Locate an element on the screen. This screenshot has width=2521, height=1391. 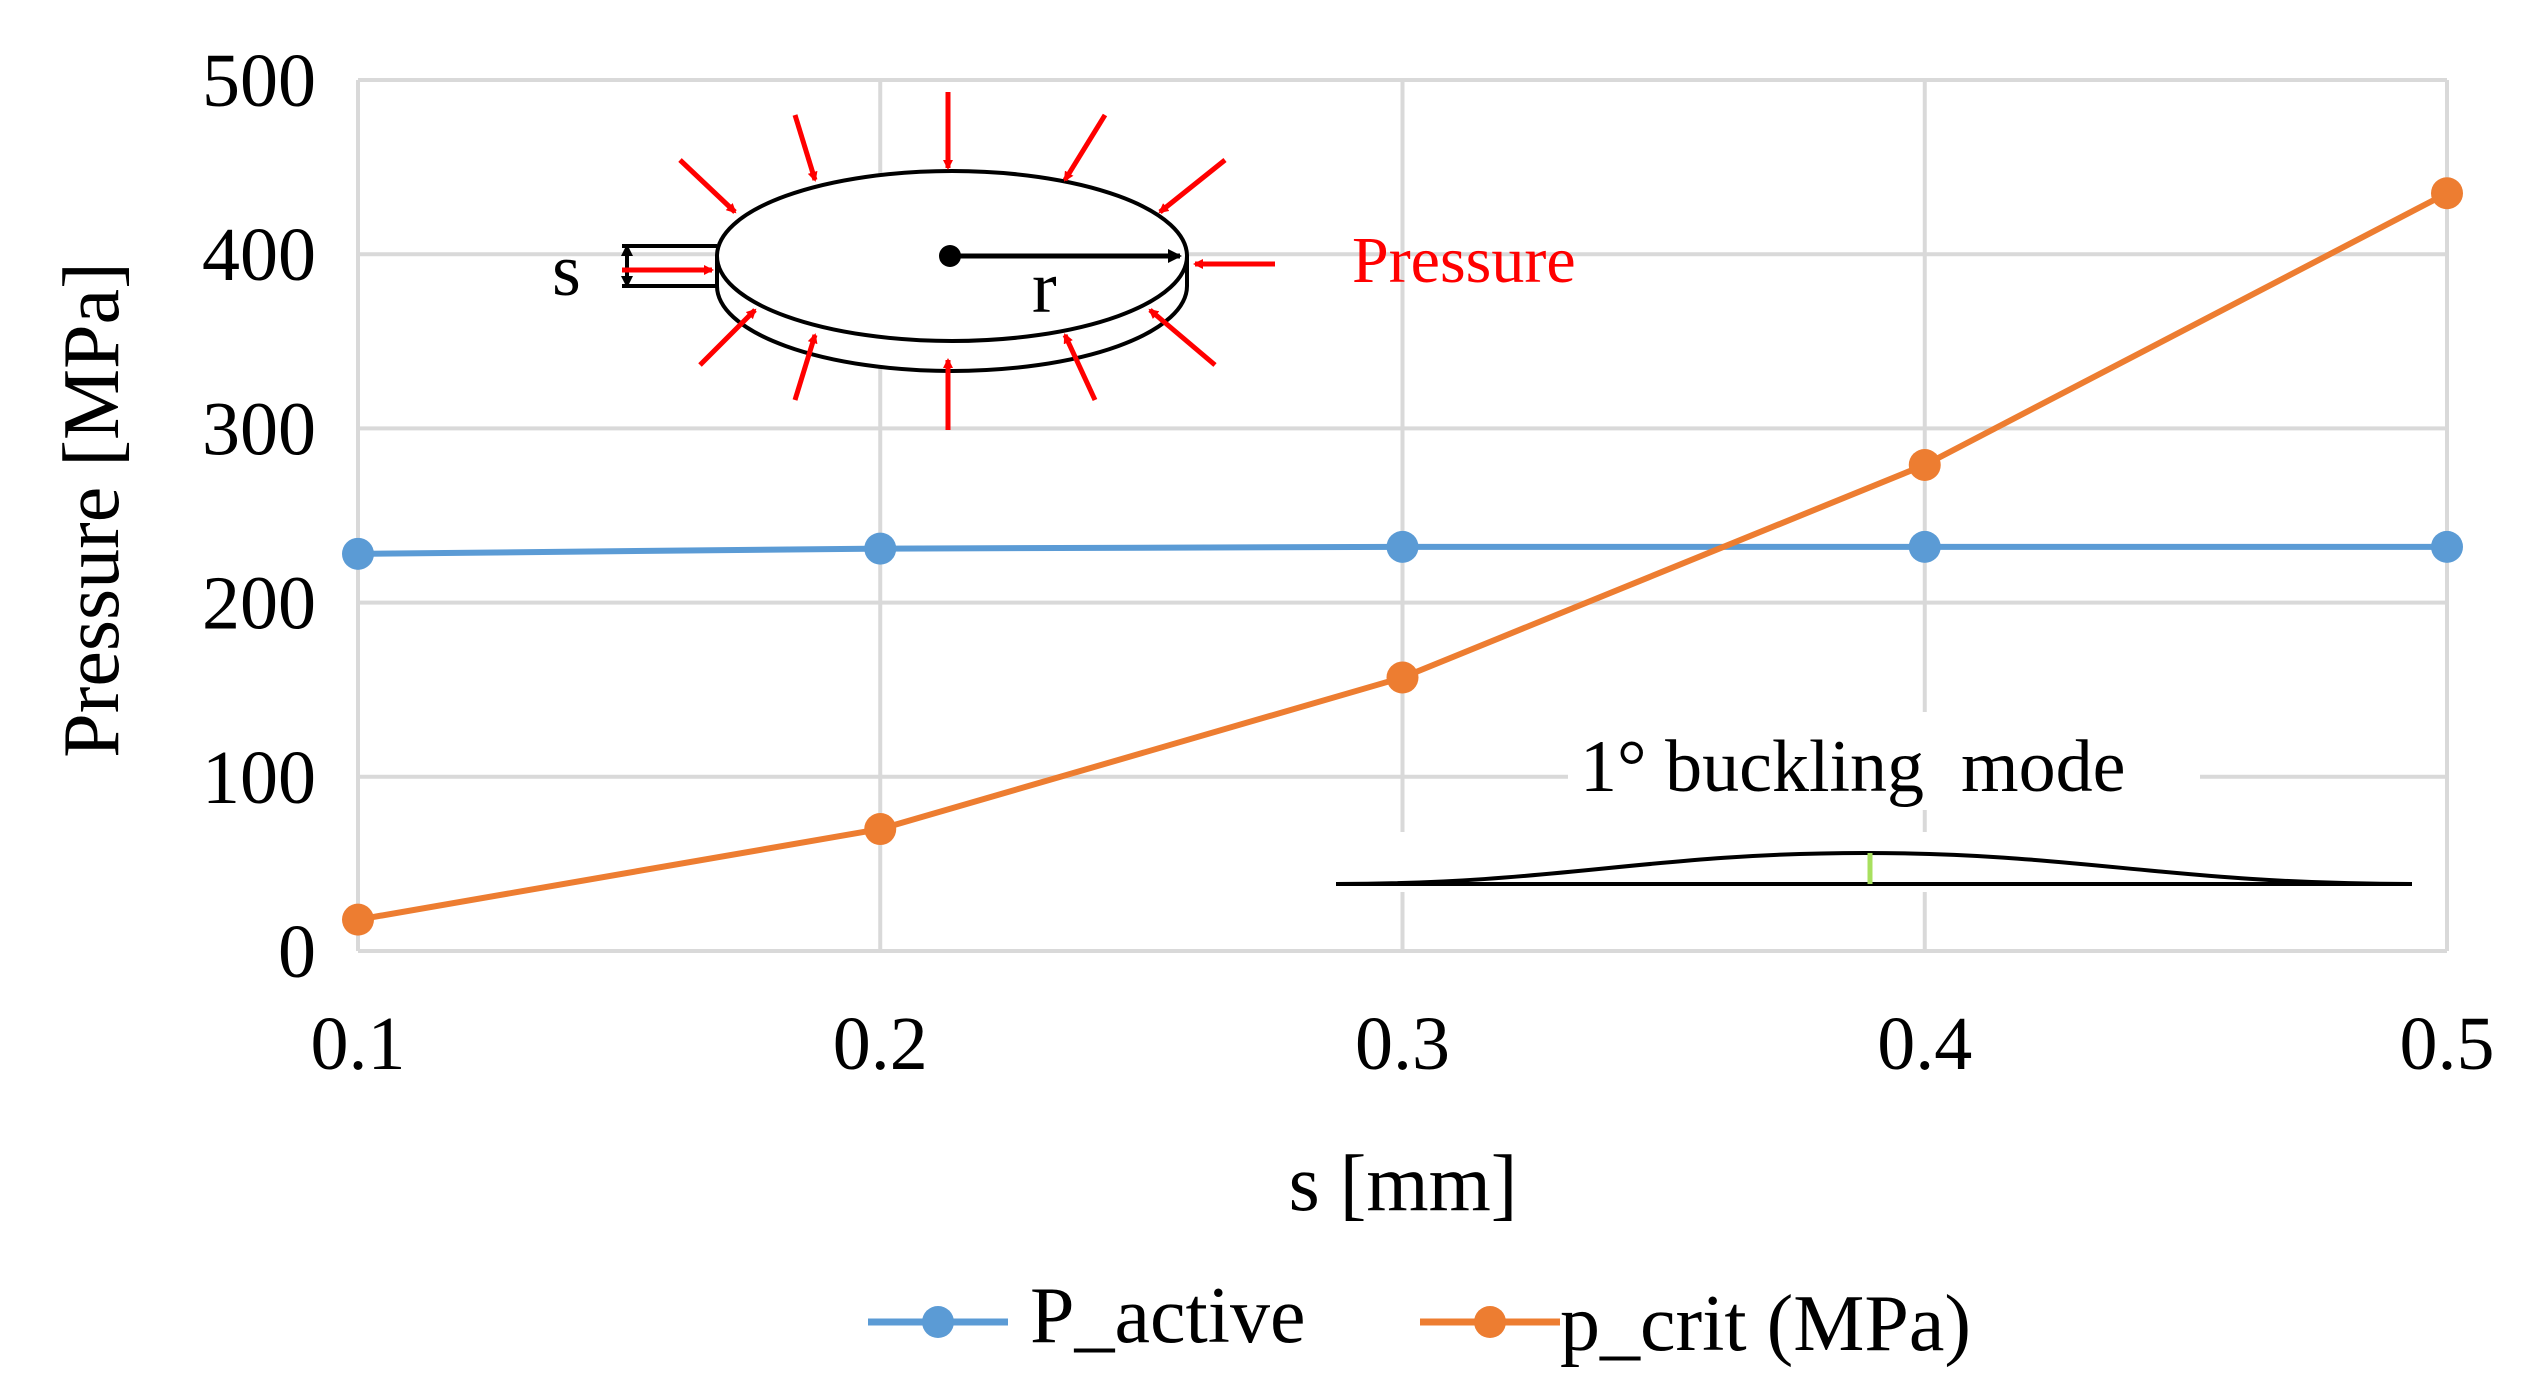
plate-pressure-inset: r s Pressure is located at coordinates (1064, 261).